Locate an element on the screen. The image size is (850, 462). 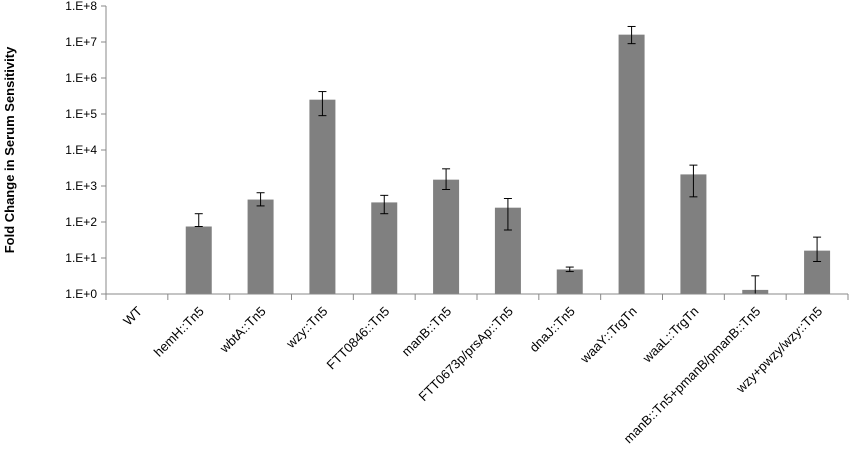
x-tick-label: dnaJ::Tn5 is located at coordinates (551, 329).